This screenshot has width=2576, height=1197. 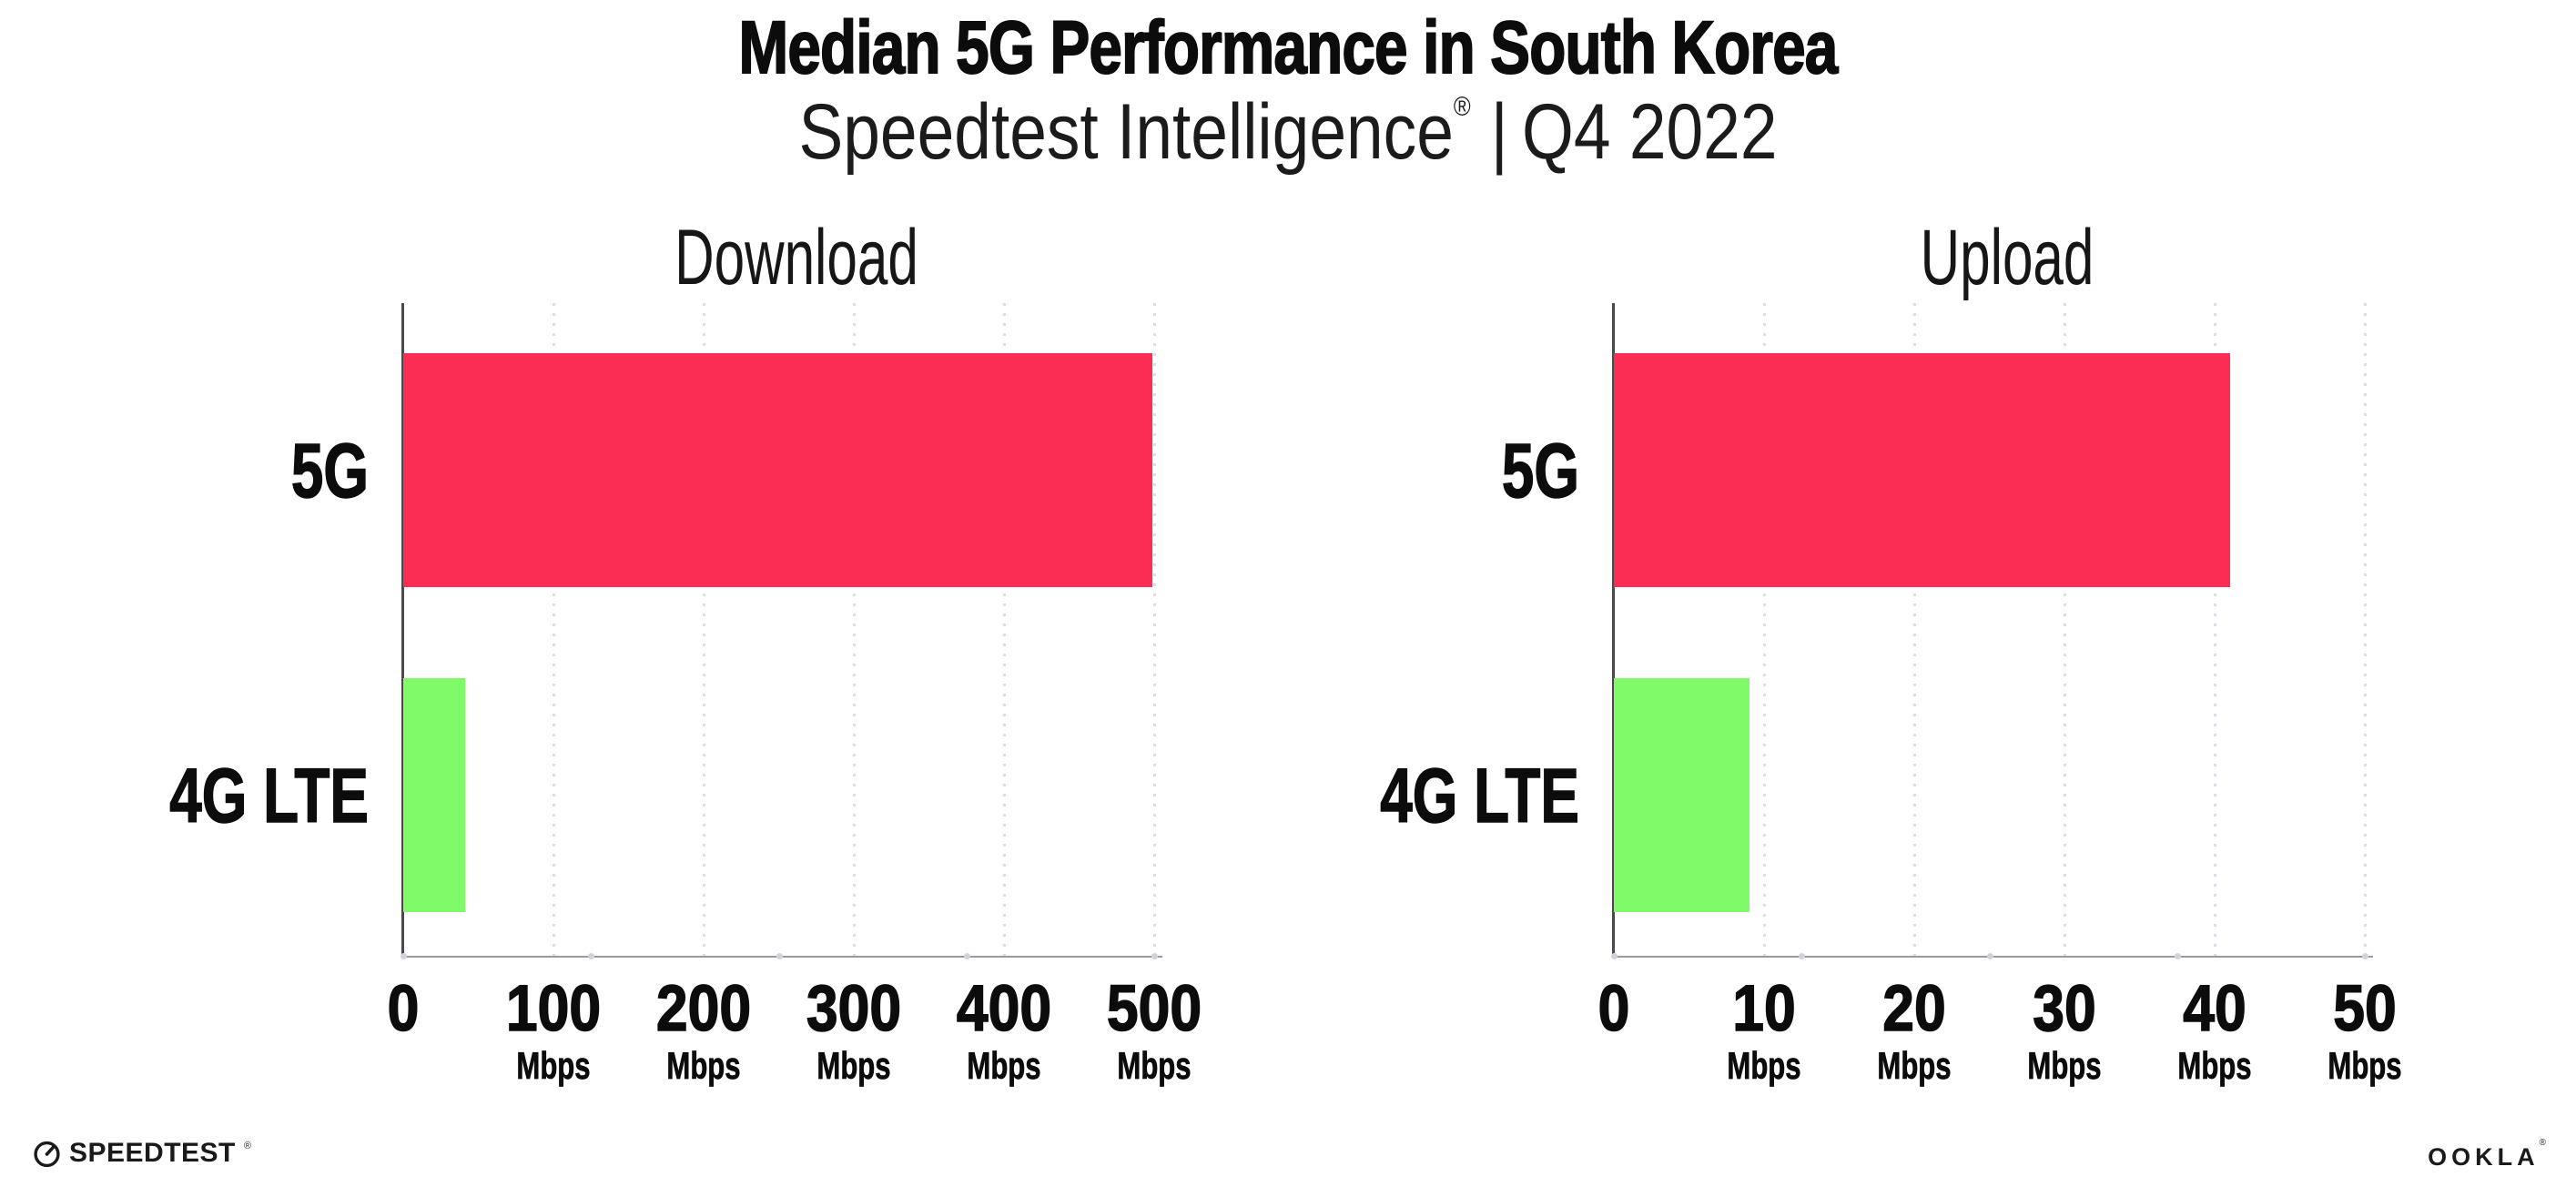 What do you see at coordinates (703, 1009) in the screenshot?
I see `x-tick-label-200: 200` at bounding box center [703, 1009].